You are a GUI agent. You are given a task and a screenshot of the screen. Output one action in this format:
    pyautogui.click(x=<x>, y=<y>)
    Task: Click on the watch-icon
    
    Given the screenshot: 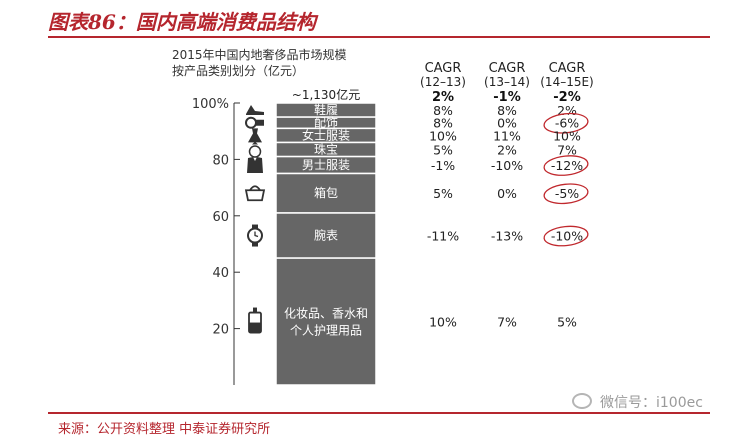 What is the action you would take?
    pyautogui.click(x=255, y=235)
    